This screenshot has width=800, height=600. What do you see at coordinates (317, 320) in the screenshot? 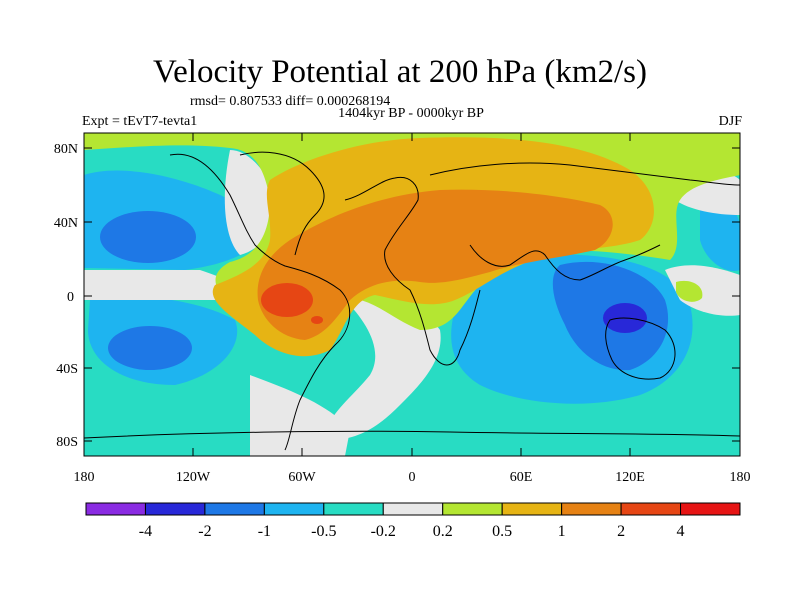
I see `south-america-max-small` at bounding box center [317, 320].